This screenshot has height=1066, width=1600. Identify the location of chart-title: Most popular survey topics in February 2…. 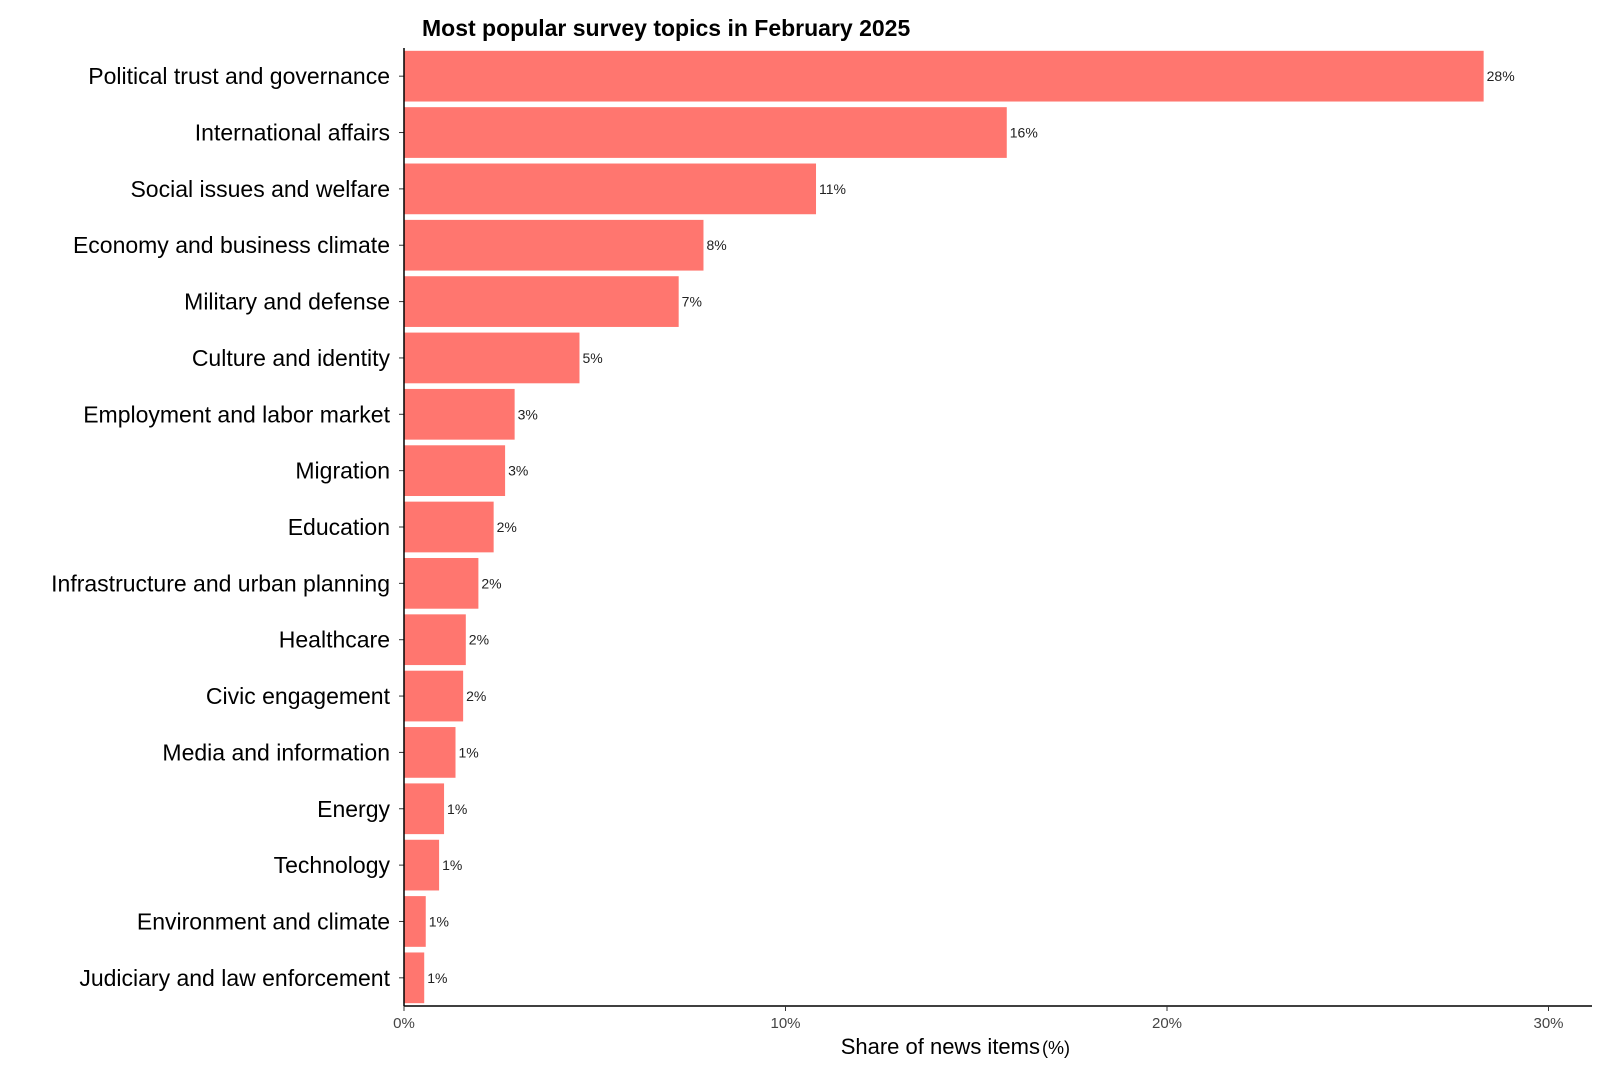
(666, 28).